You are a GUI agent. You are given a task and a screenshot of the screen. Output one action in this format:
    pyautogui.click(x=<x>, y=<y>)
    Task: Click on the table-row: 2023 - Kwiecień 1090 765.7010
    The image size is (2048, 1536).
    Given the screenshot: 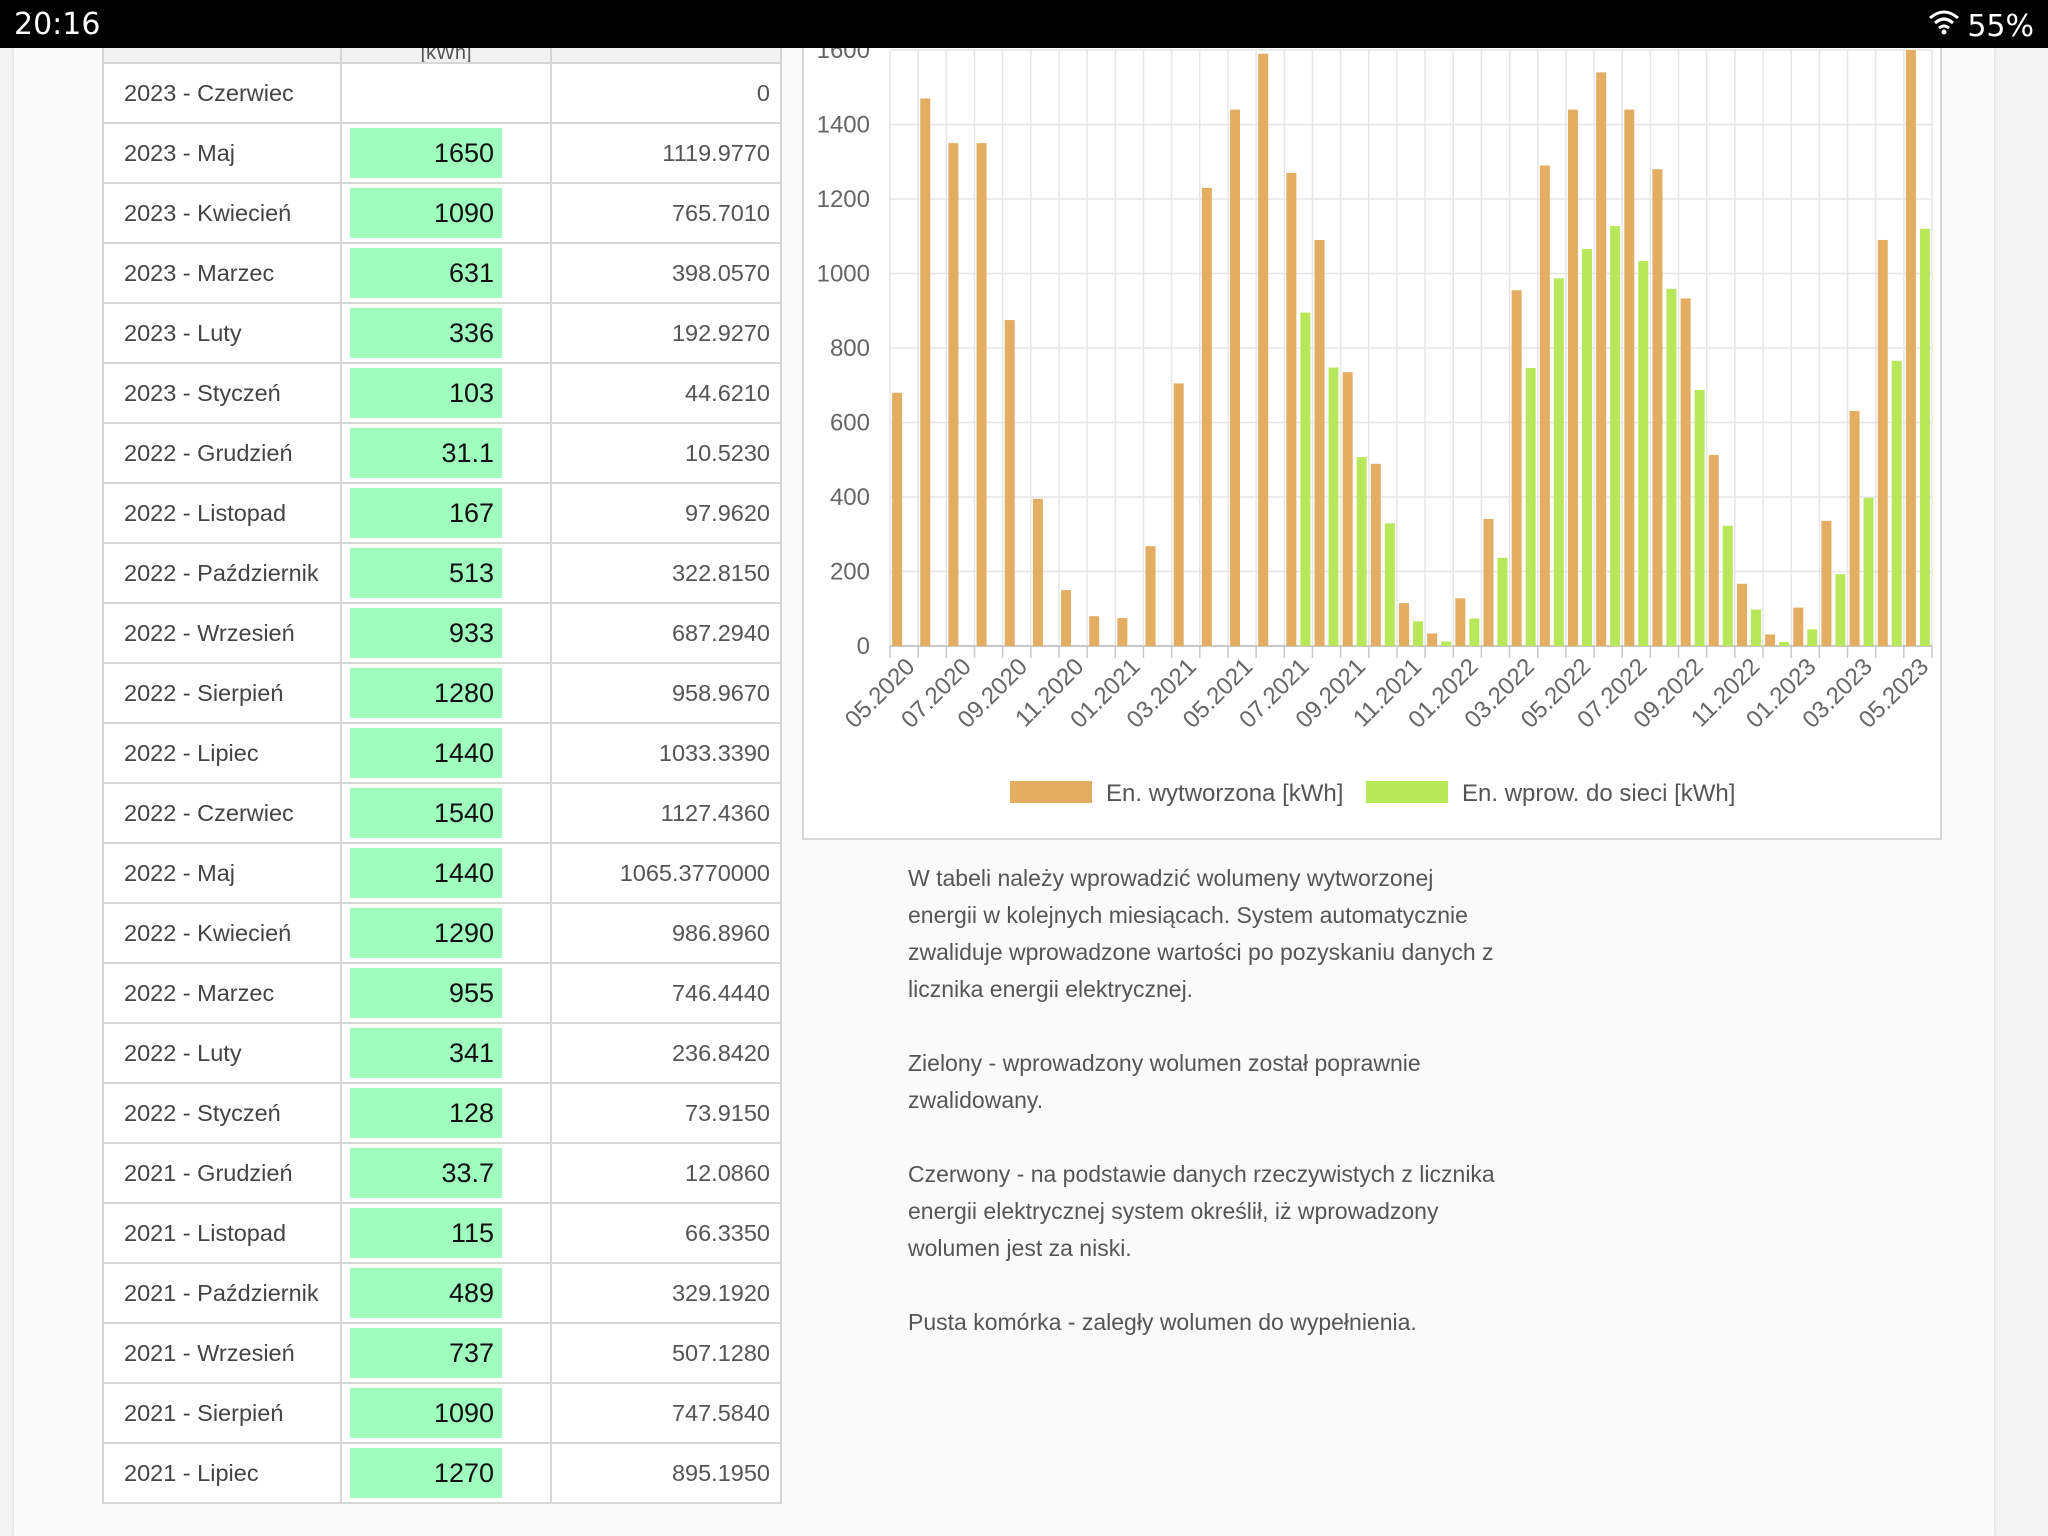 What is the action you would take?
    pyautogui.click(x=442, y=213)
    